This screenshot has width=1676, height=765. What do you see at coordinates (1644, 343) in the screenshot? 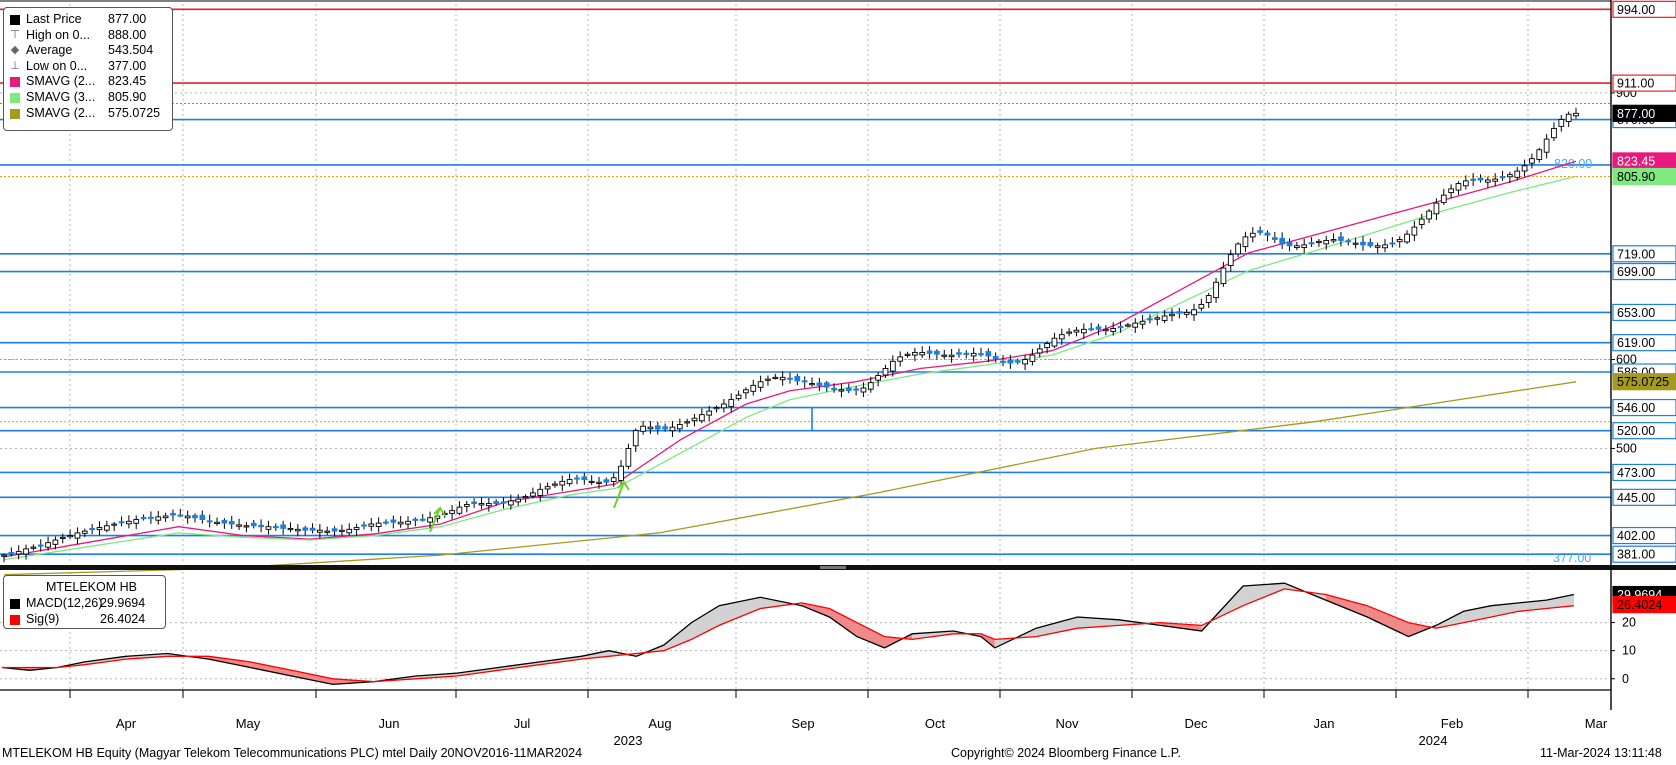
I see `level-label-619-00: 619.00` at bounding box center [1644, 343].